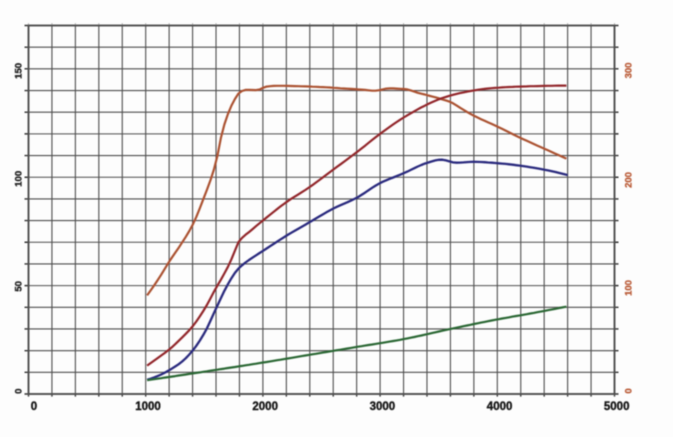 The width and height of the screenshot is (673, 437). Describe the element at coordinates (148, 407) in the screenshot. I see `svg-text: 1000` at that location.